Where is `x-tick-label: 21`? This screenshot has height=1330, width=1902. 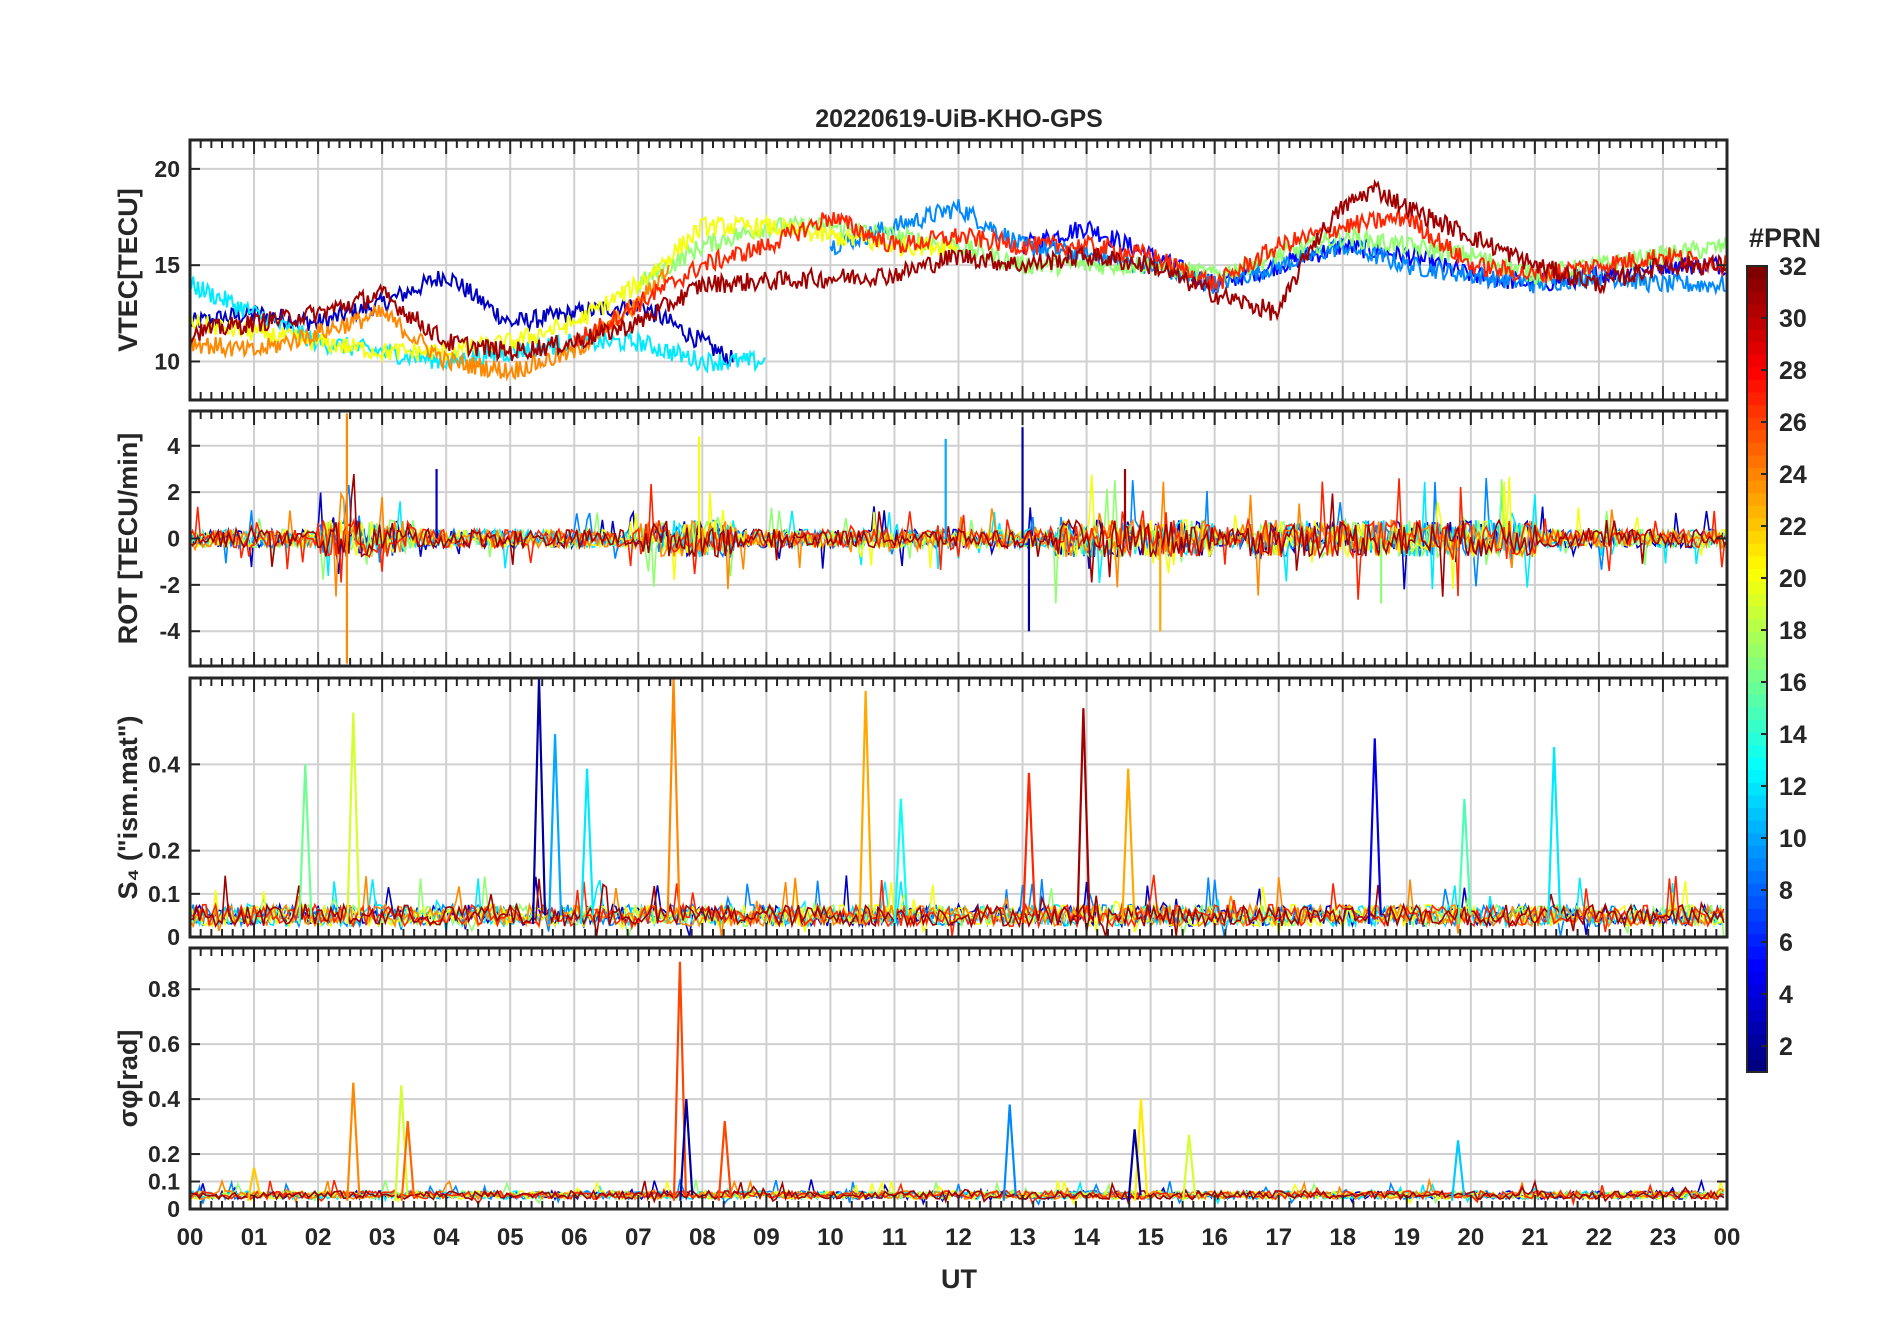
x-tick-label: 21 is located at coordinates (1535, 1237).